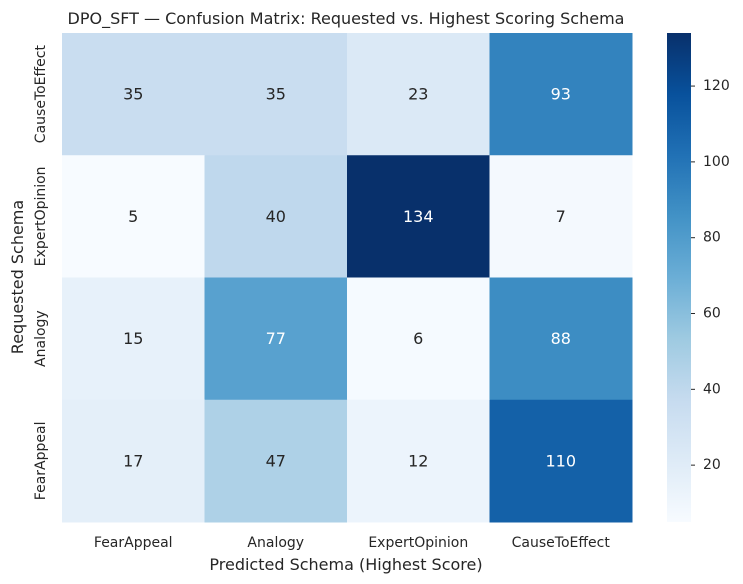  What do you see at coordinates (41, 338) in the screenshot?
I see `y-tick-label: Analogy` at bounding box center [41, 338].